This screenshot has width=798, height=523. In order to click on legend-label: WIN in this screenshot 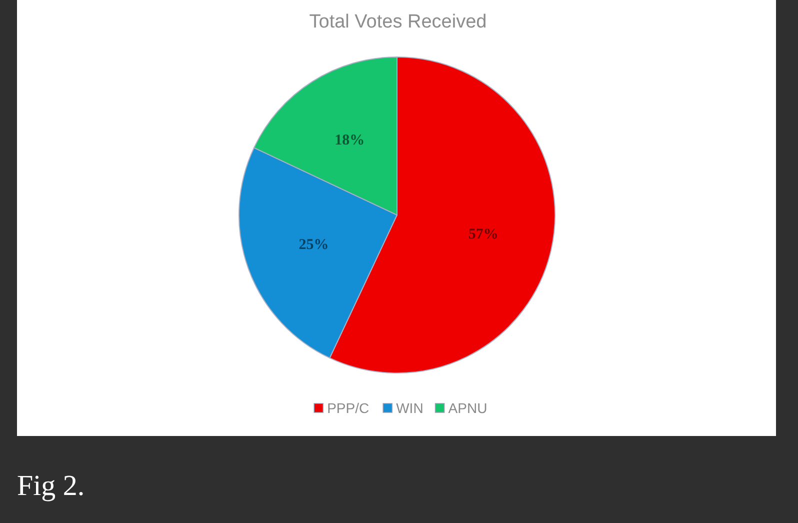, I will do `click(410, 408)`.